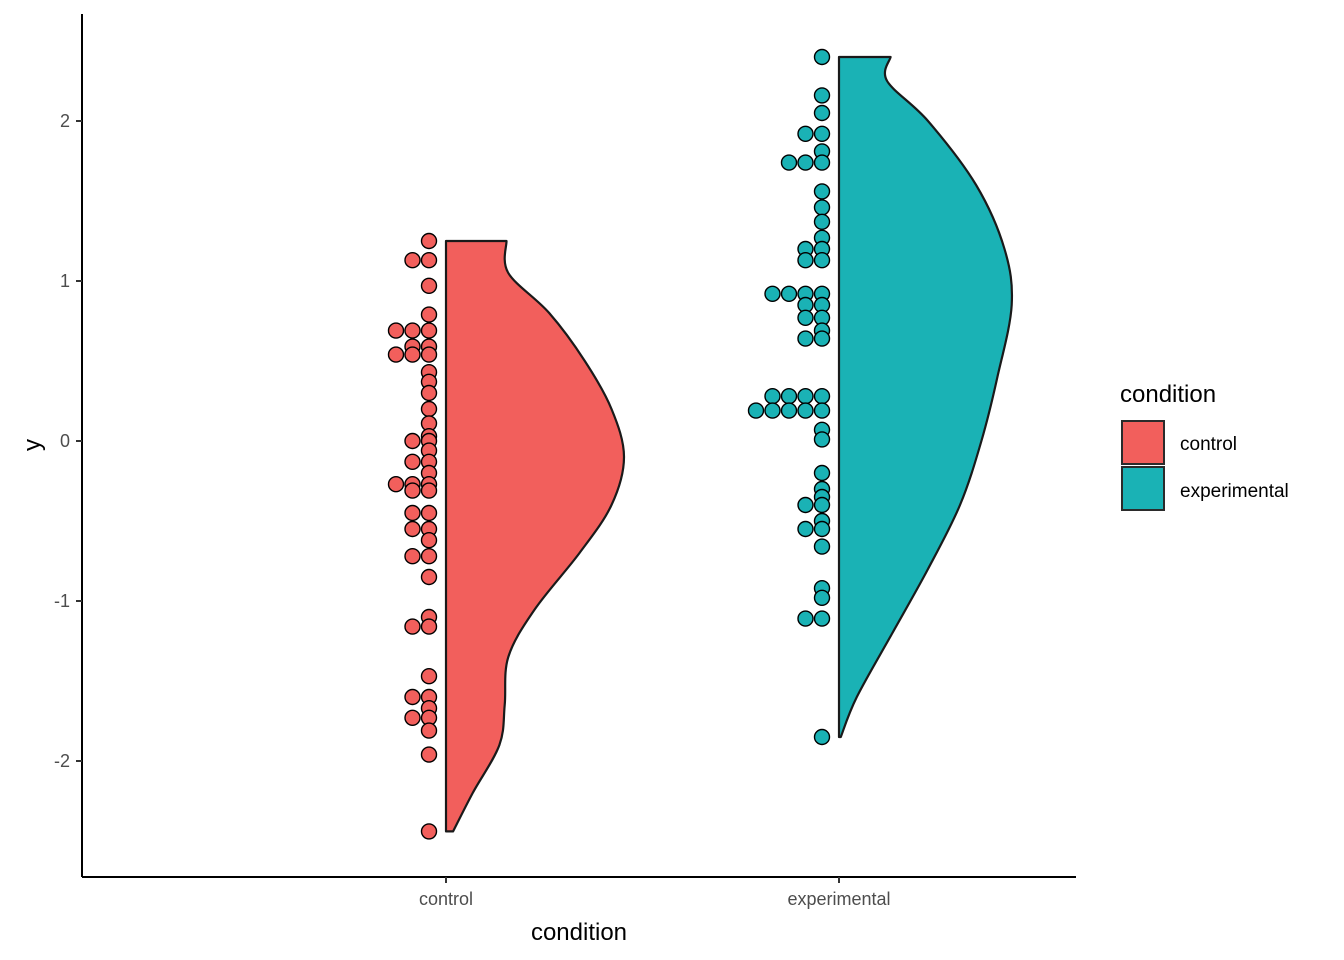  Describe the element at coordinates (1208, 444) in the screenshot. I see `legend-label-control: control` at that location.